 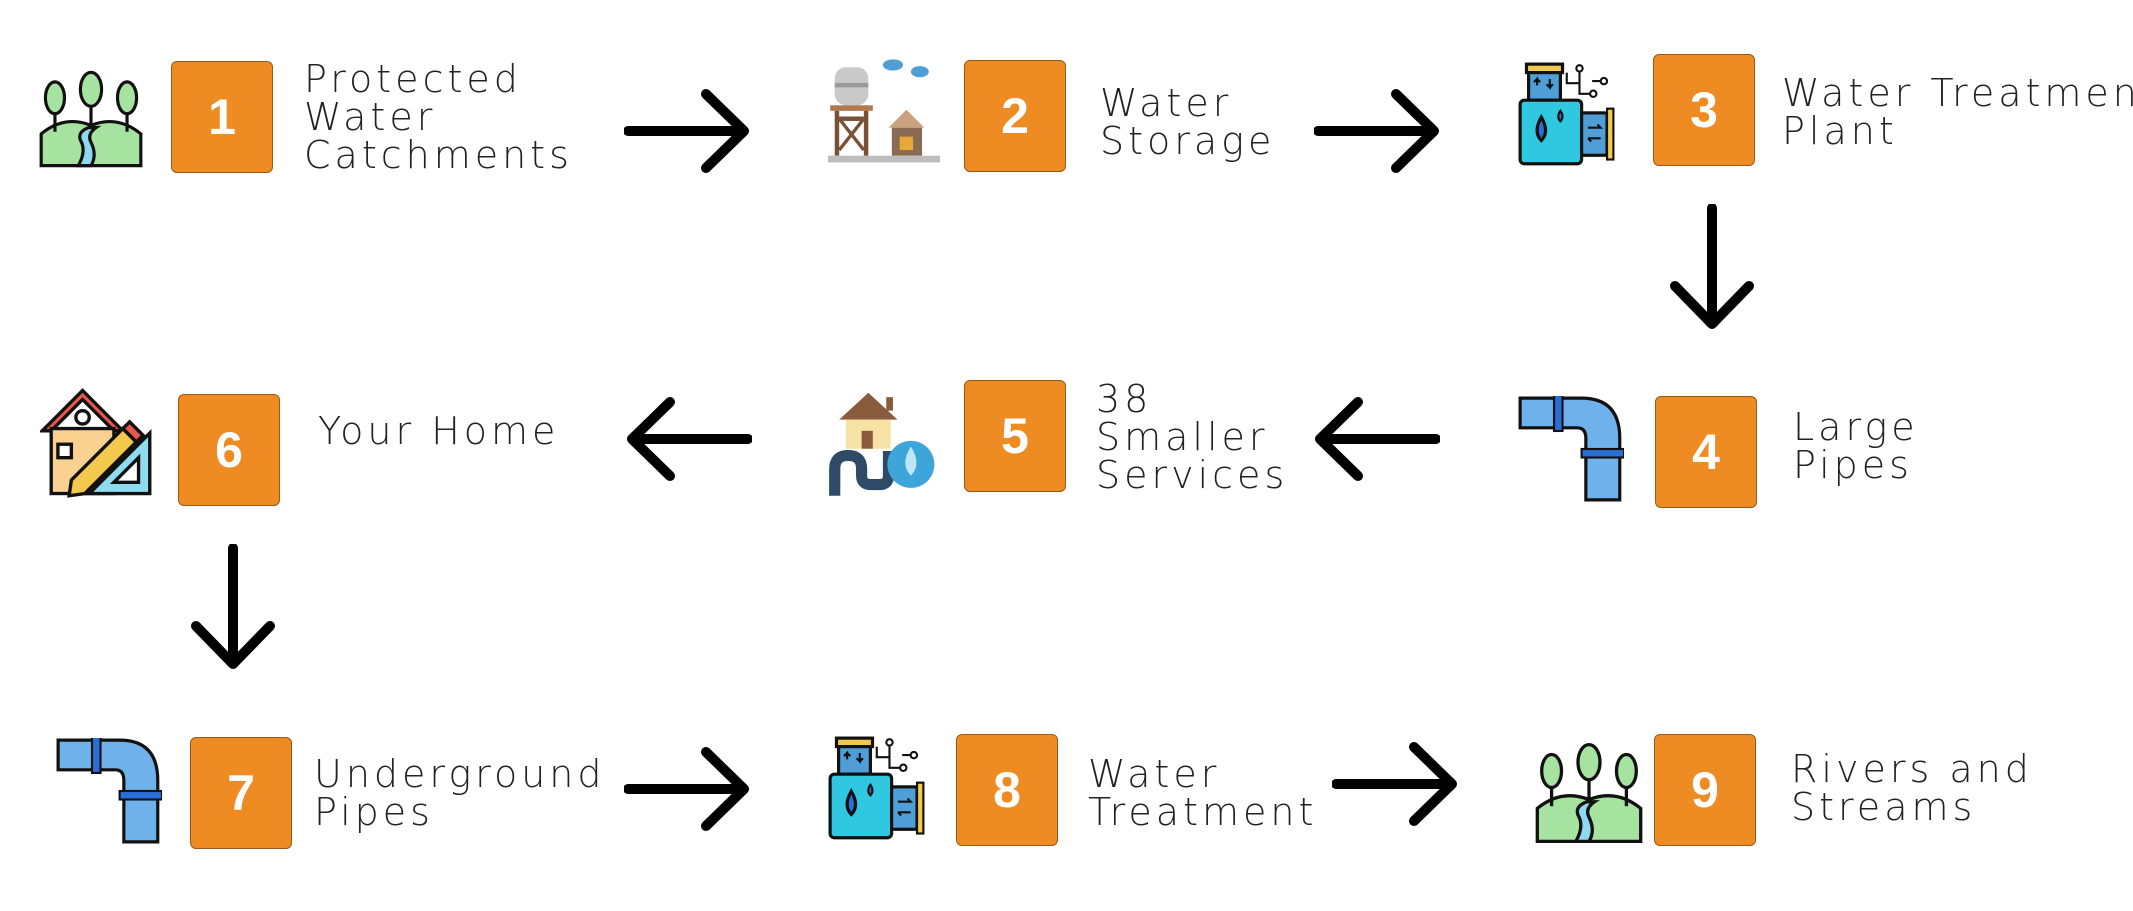 I want to click on home-design-icon, so click(x=96, y=443).